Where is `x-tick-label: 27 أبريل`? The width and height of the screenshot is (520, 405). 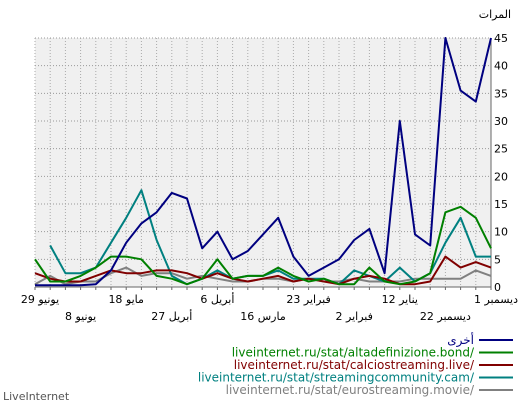 x-tick-label: 27 أبريل is located at coordinates (171, 316).